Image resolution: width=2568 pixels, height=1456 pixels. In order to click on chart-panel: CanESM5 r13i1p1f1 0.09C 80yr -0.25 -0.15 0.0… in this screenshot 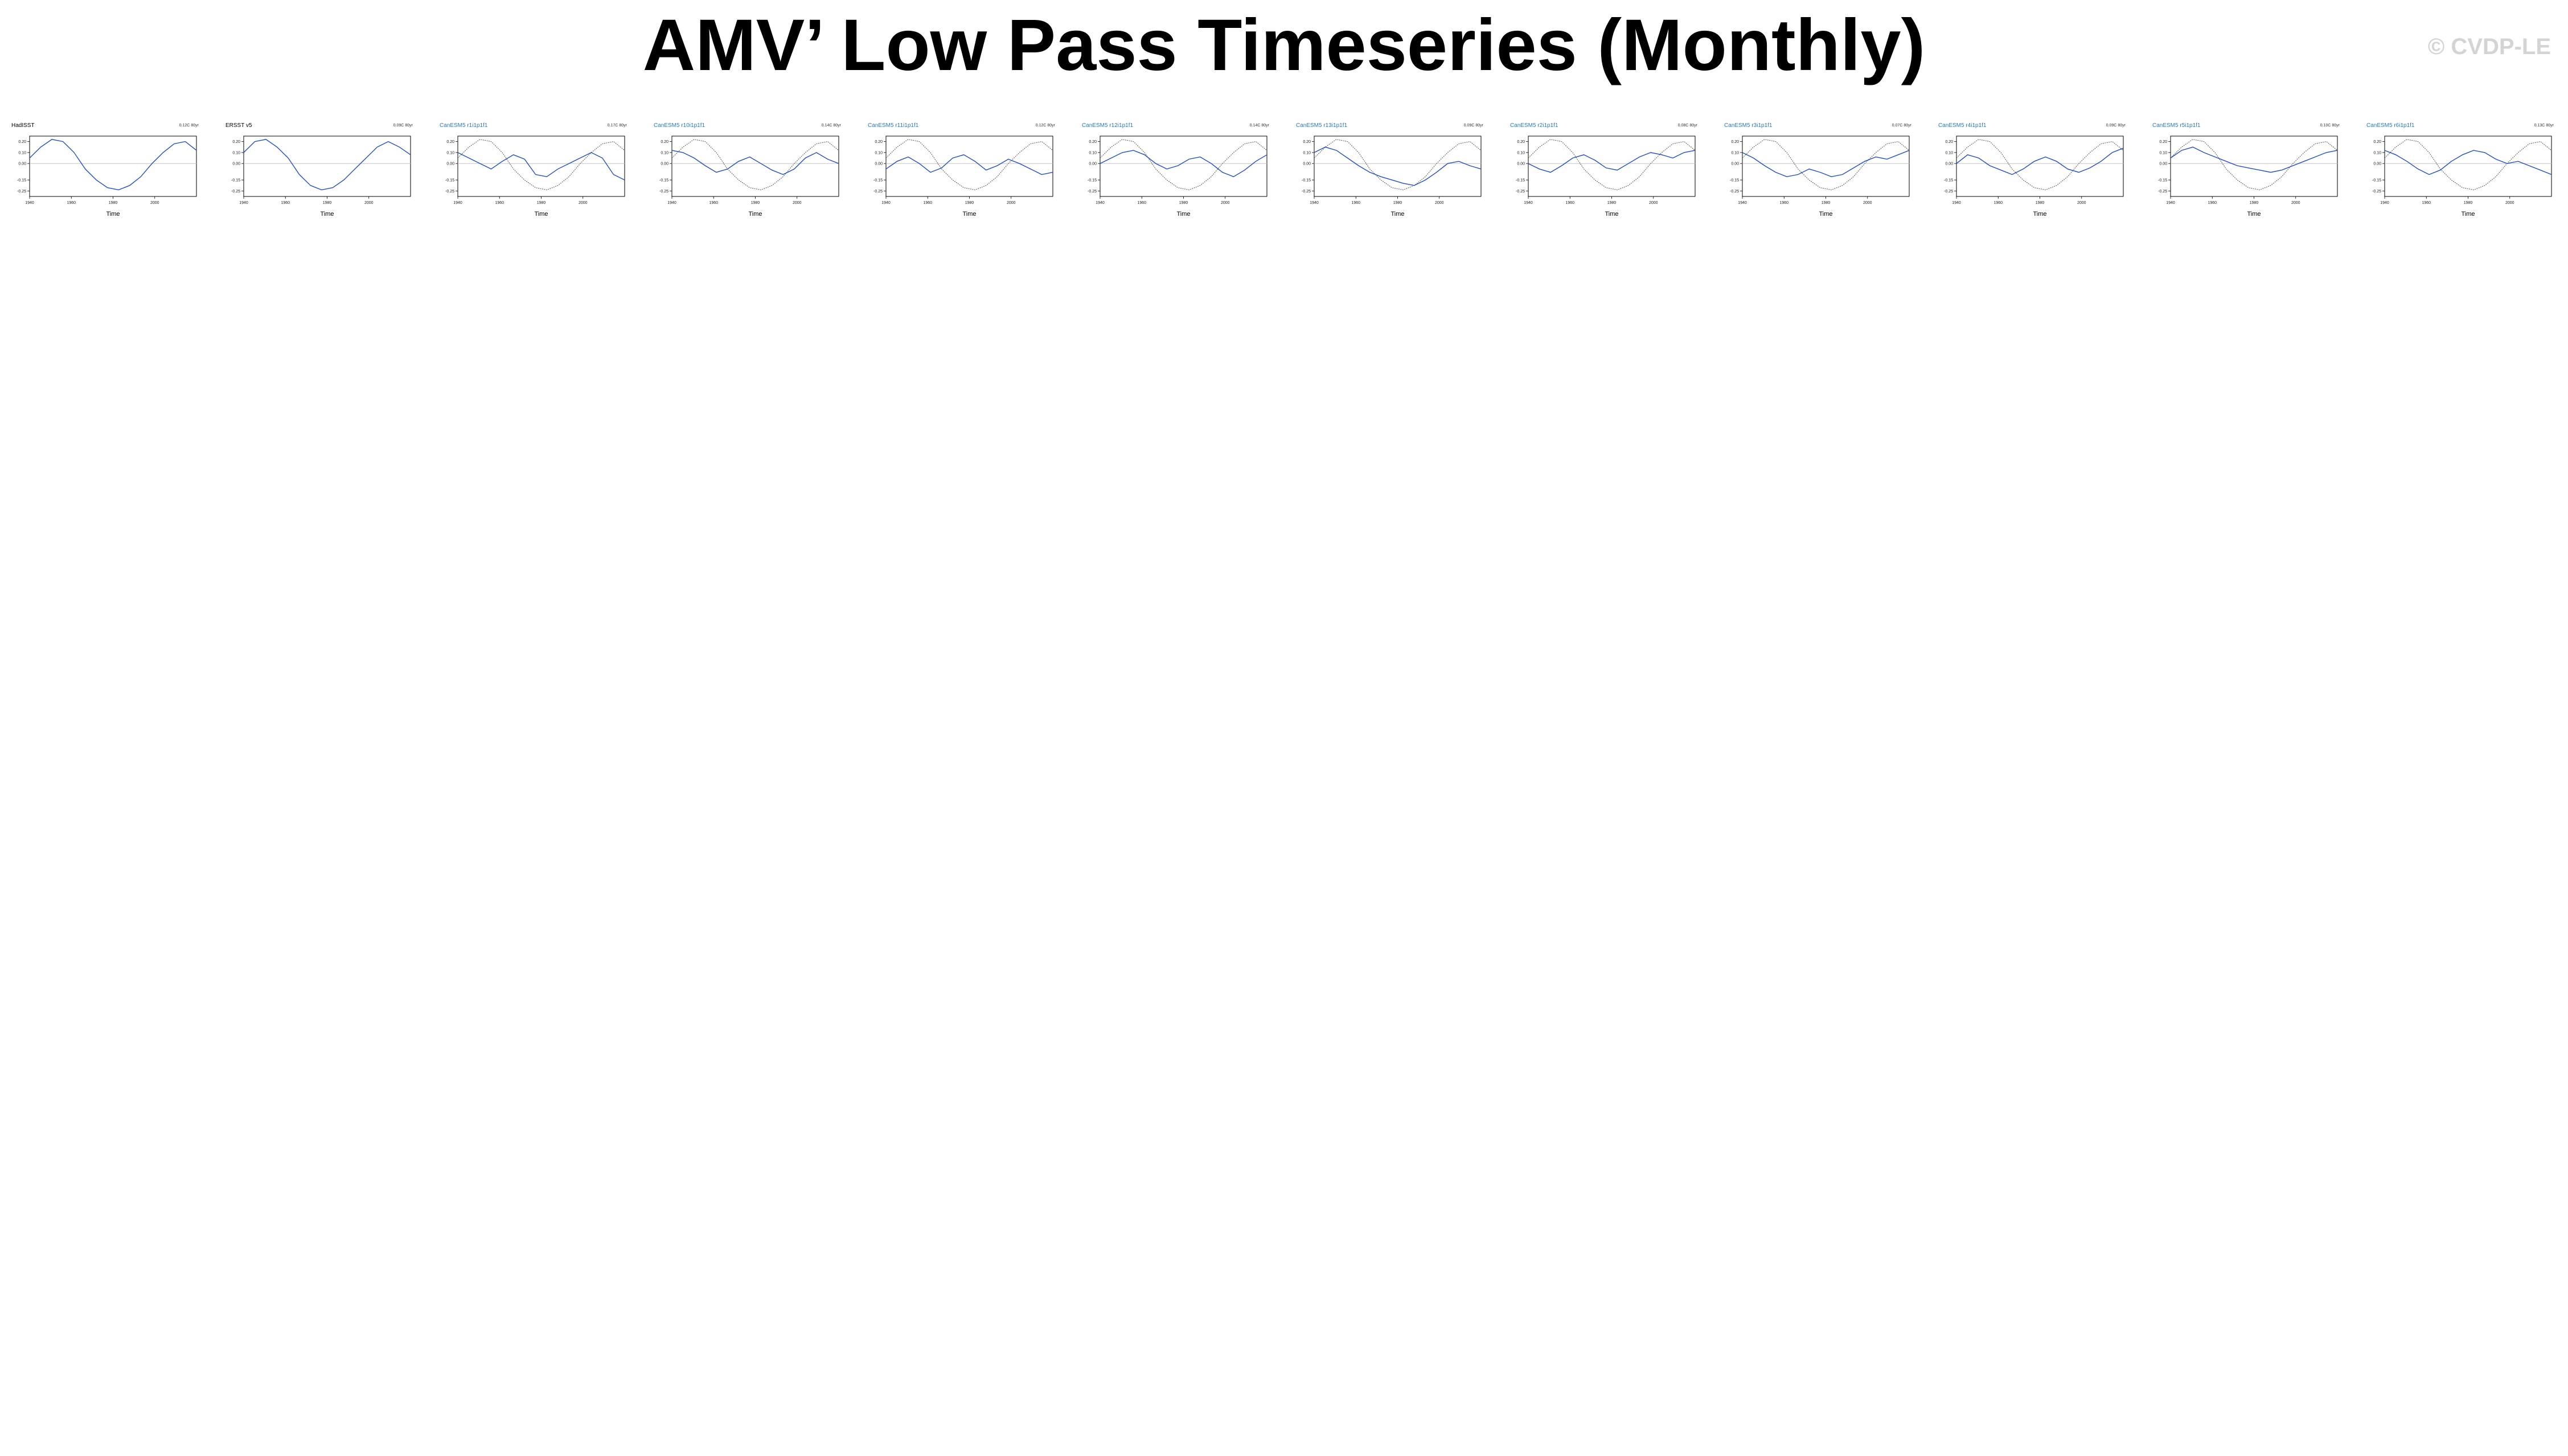, I will do `click(1389, 171)`.